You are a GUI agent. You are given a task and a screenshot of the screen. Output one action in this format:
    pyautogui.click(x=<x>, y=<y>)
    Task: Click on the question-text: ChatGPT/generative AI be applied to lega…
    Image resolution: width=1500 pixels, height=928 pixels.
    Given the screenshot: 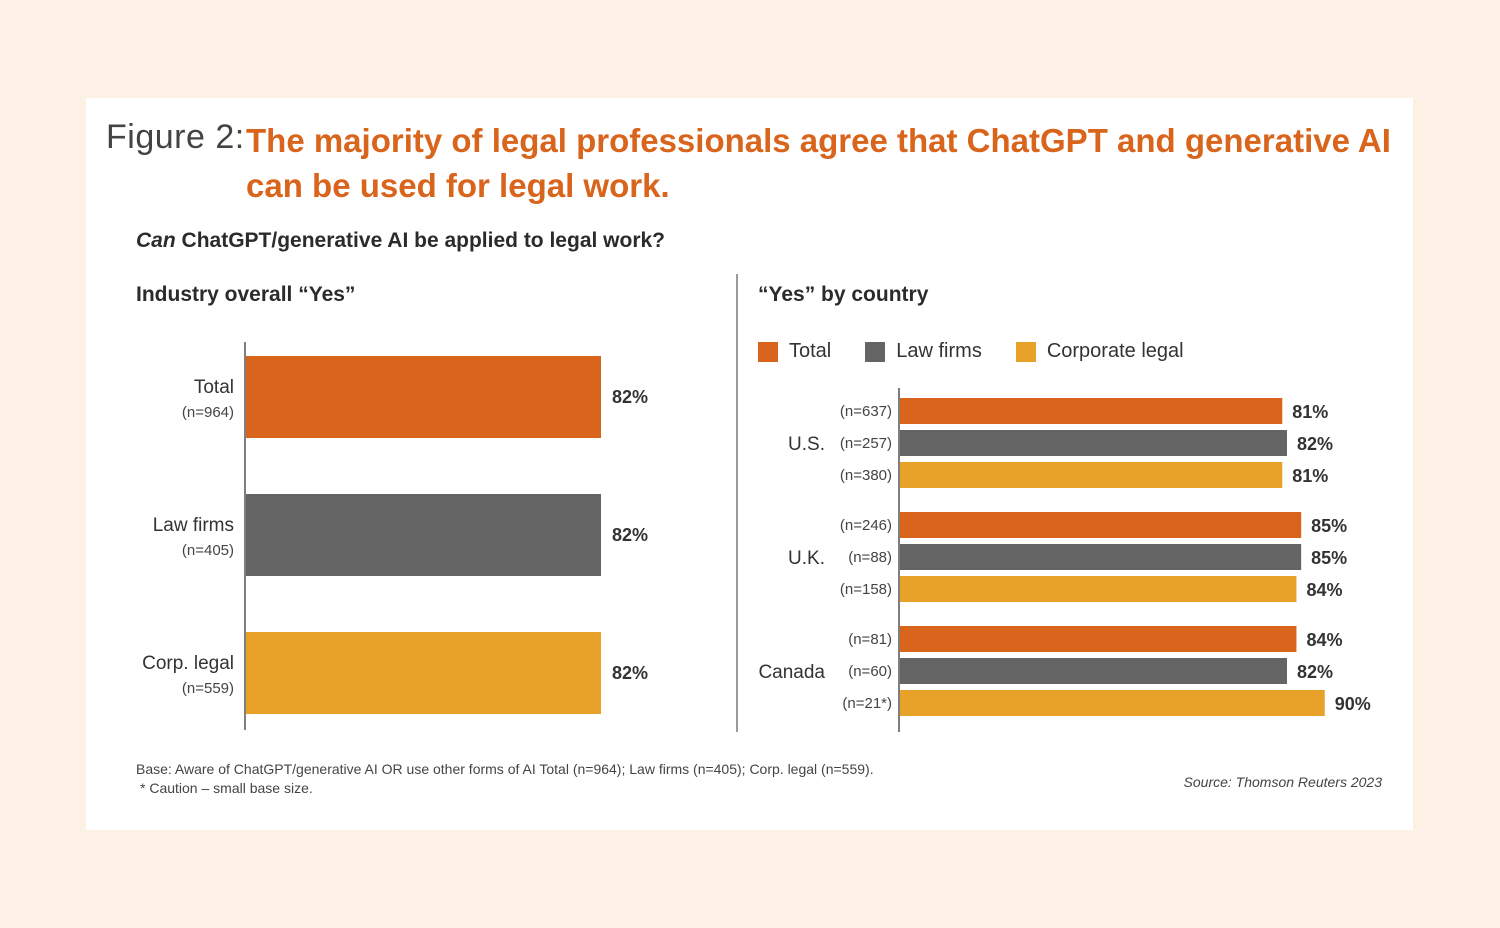 What is the action you would take?
    pyautogui.click(x=420, y=240)
    